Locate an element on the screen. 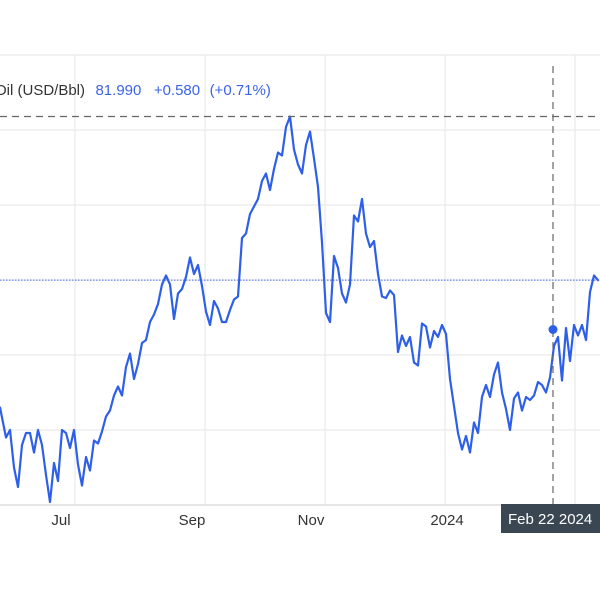 This screenshot has height=600, width=600. legend-change-percent: (+0.71%) is located at coordinates (240, 90).